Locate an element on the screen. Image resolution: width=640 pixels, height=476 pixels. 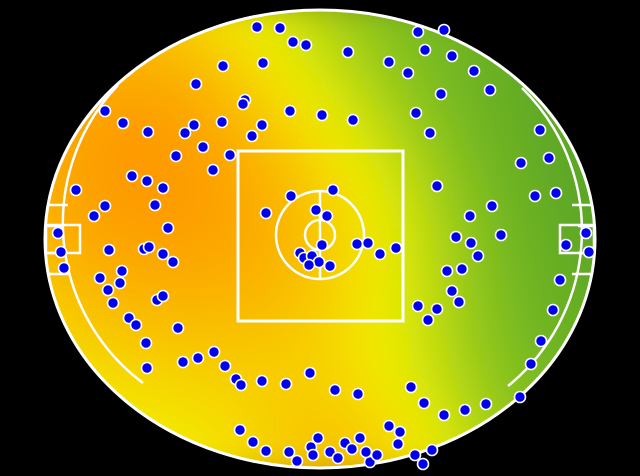
fifty-metre-arc-right is located at coordinates (545, 237).